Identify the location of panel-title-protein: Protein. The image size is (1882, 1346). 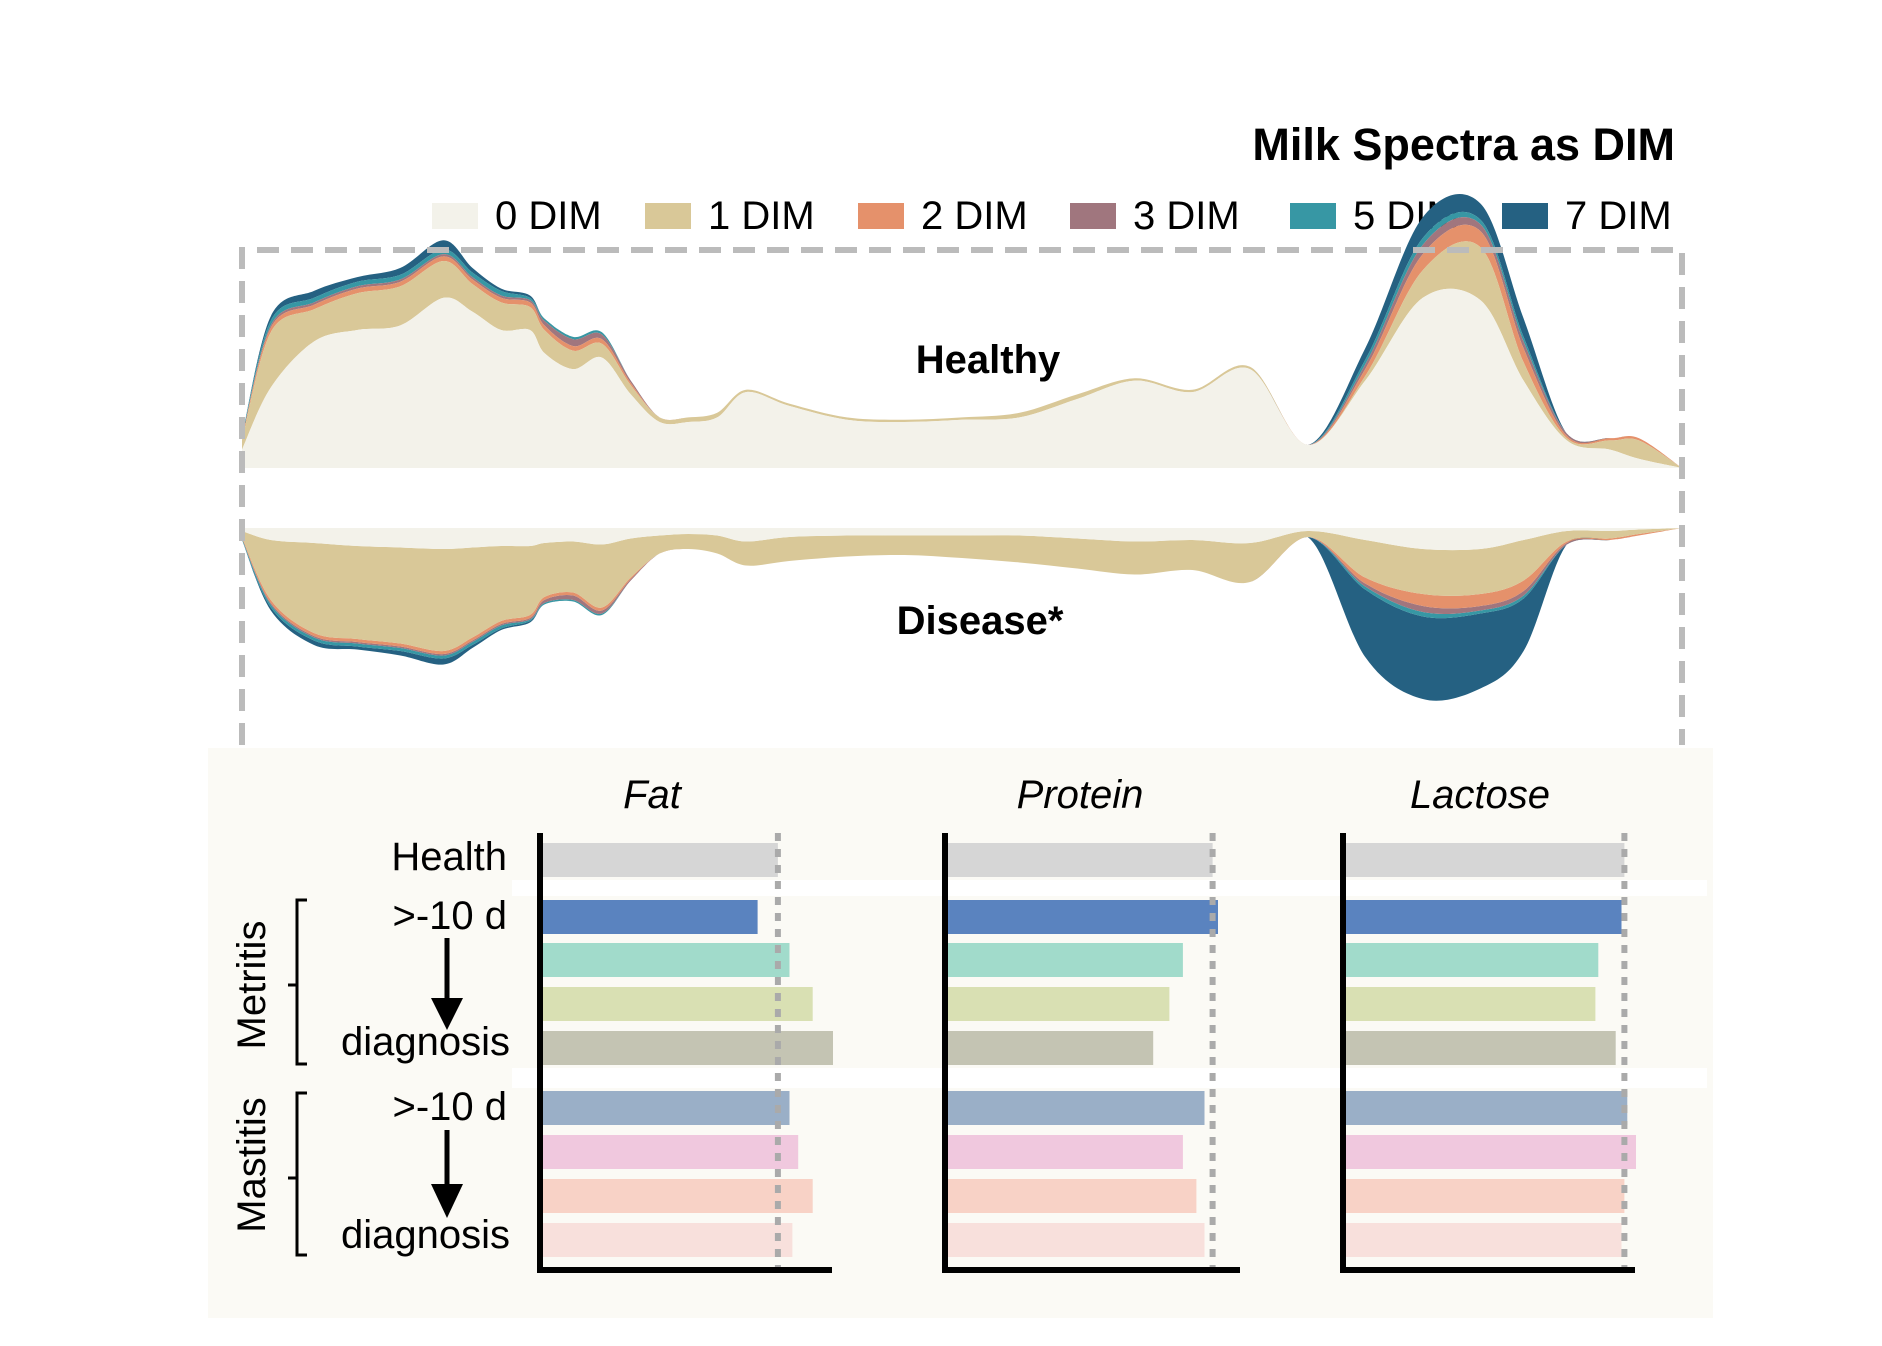
(1080, 795).